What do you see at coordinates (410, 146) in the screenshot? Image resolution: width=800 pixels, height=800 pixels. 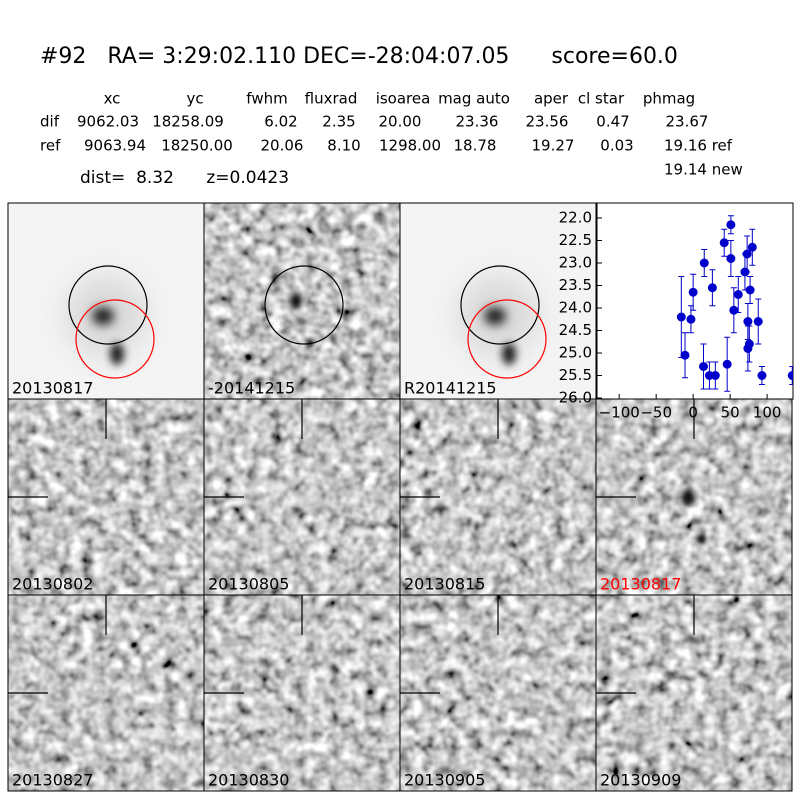 I see `table-cell: 1298.00` at bounding box center [410, 146].